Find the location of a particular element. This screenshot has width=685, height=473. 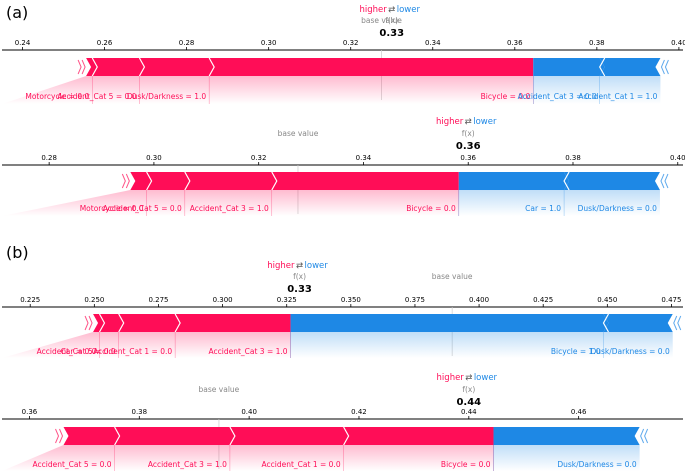

tick-label: 0.400 is located at coordinates (479, 300).